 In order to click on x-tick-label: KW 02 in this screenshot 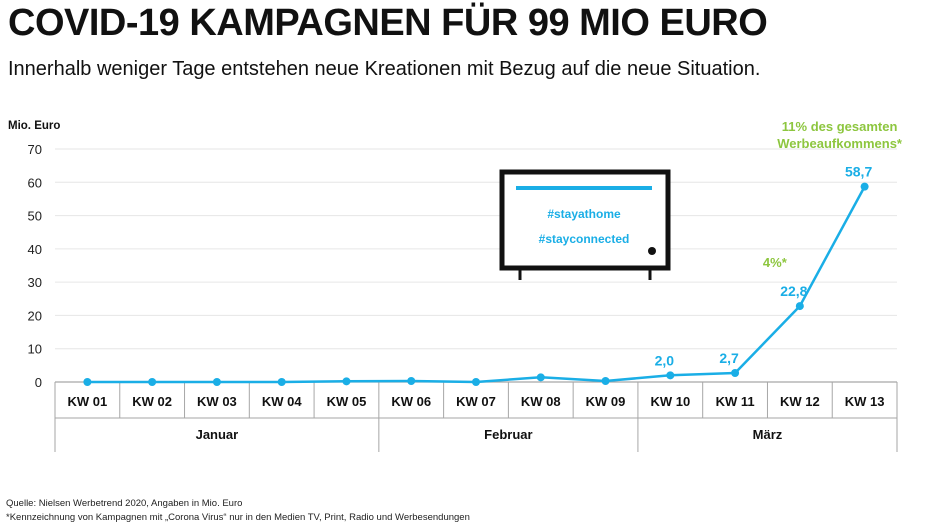, I will do `click(152, 401)`.